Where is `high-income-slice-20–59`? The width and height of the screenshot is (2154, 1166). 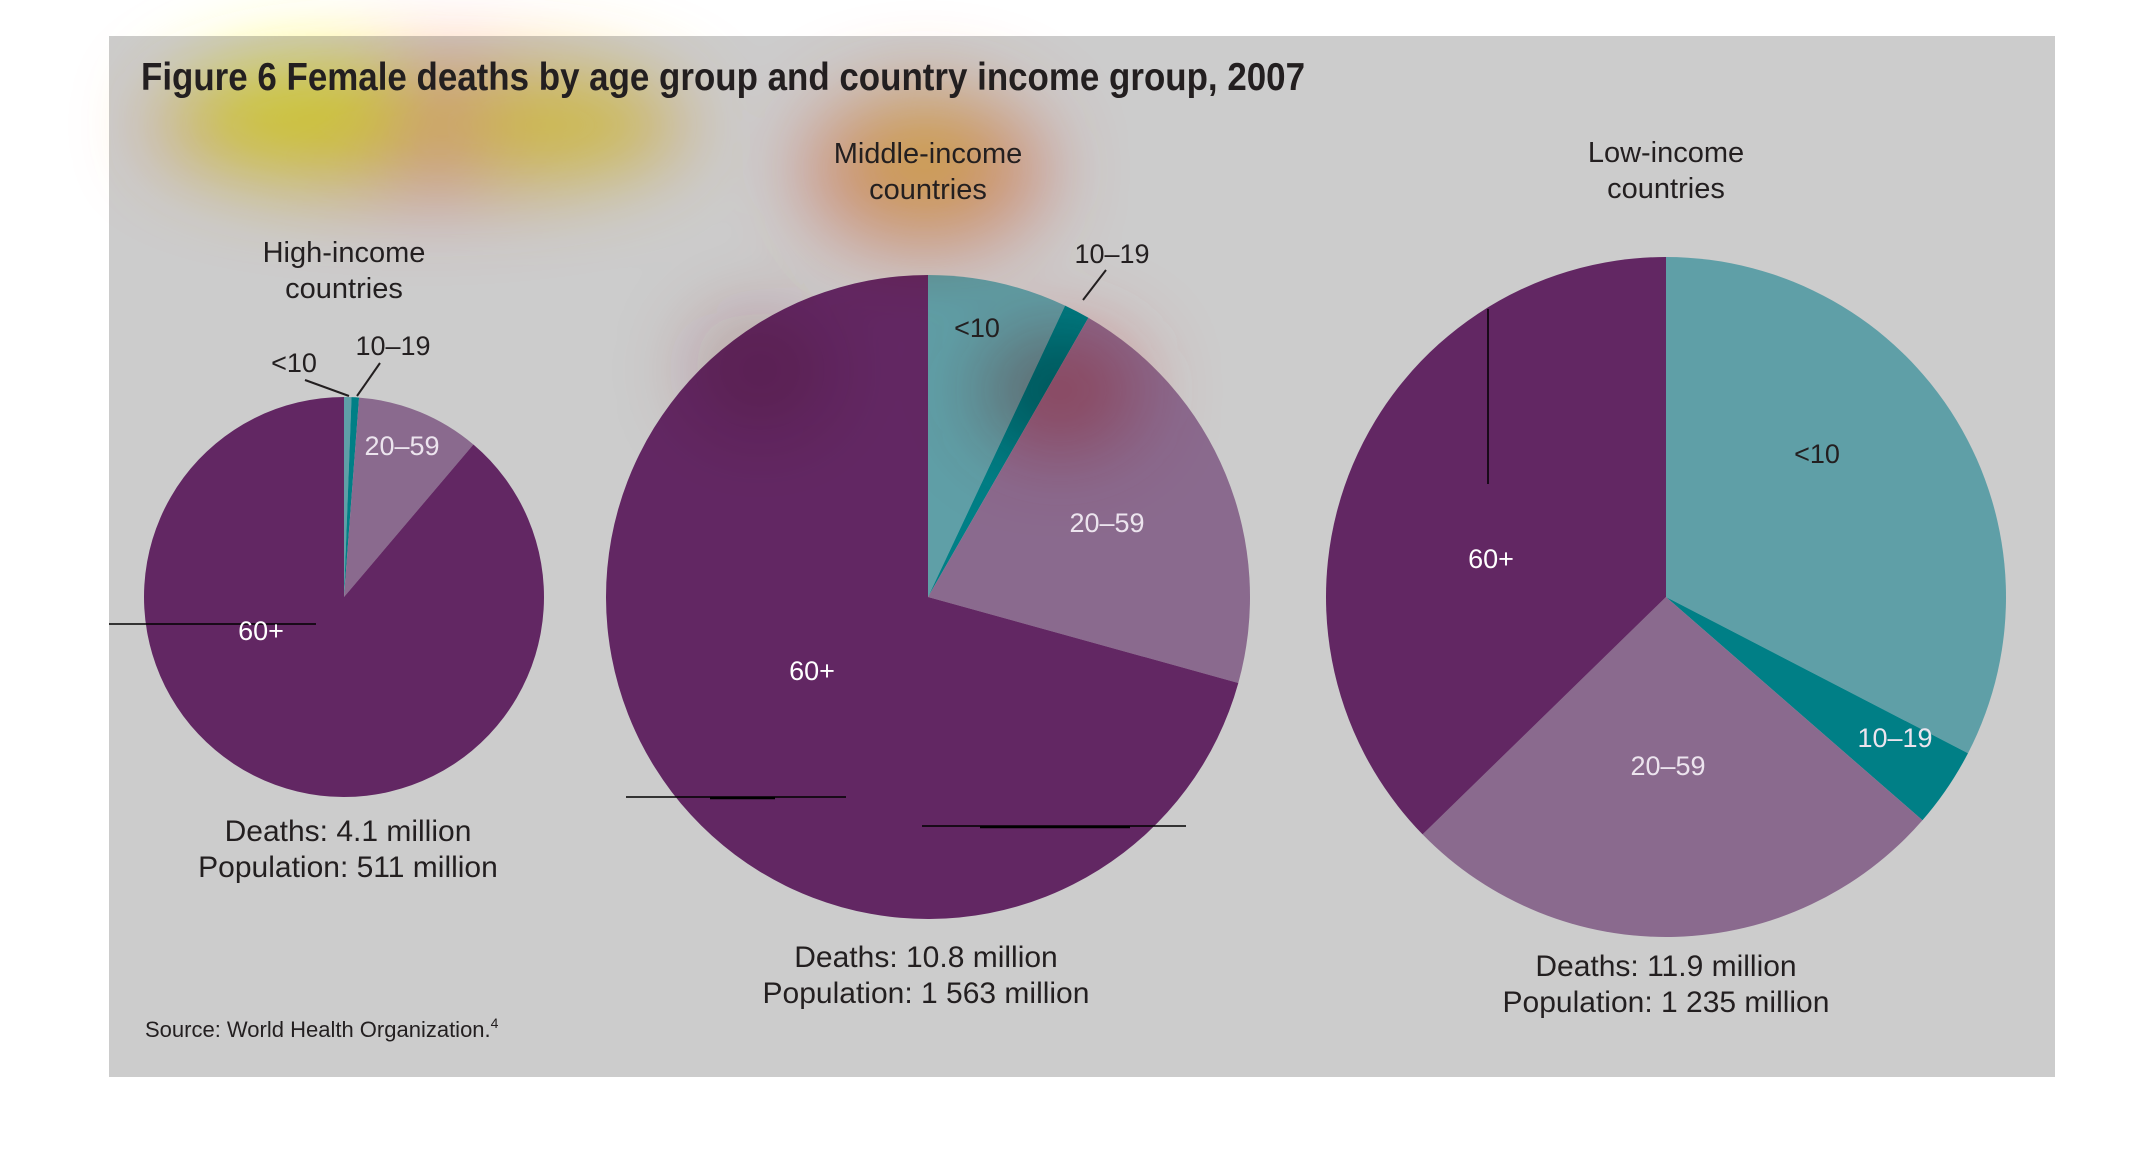 high-income-slice-20–59 is located at coordinates (409, 497).